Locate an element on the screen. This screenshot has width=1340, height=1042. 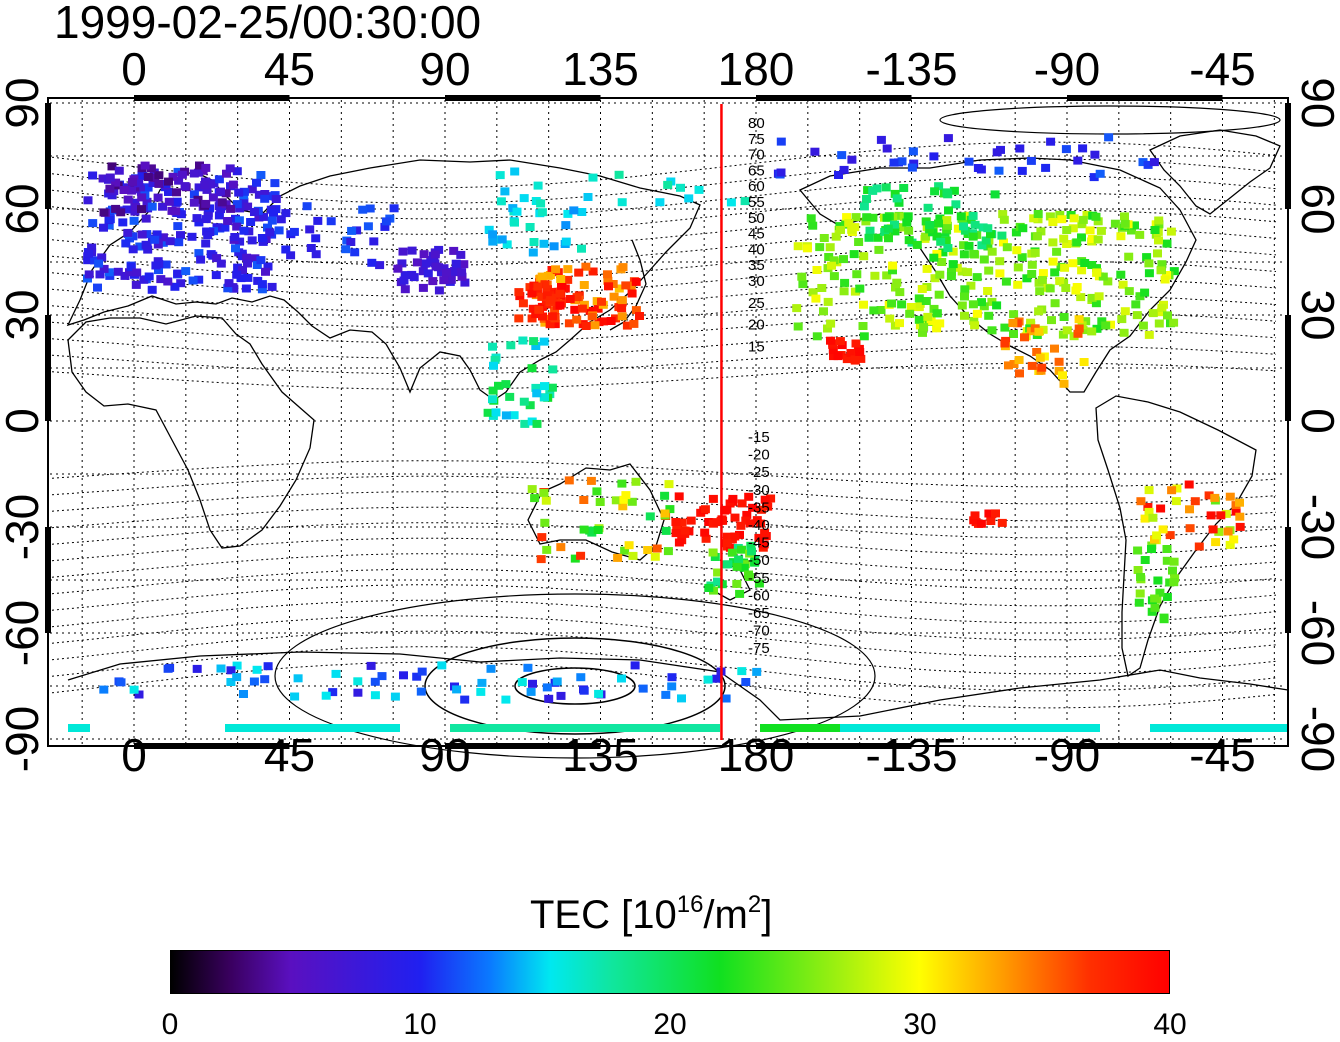
contour-label: 35 is located at coordinates (756, 265).